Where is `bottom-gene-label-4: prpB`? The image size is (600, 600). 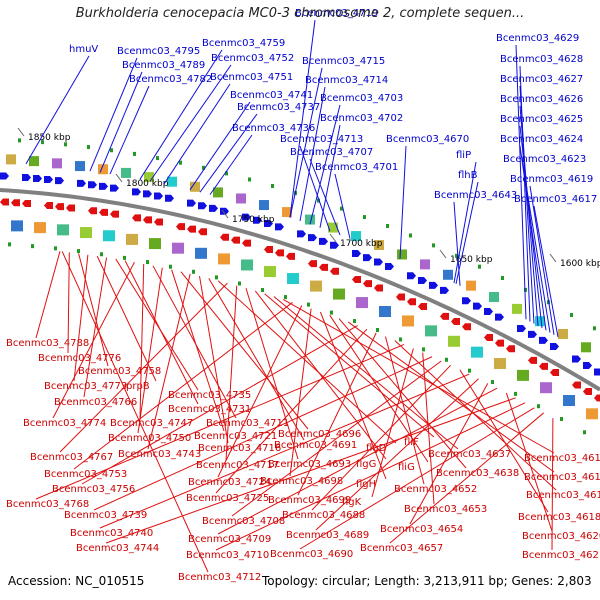 bottom-gene-label-4: prpB is located at coordinates (138, 386).